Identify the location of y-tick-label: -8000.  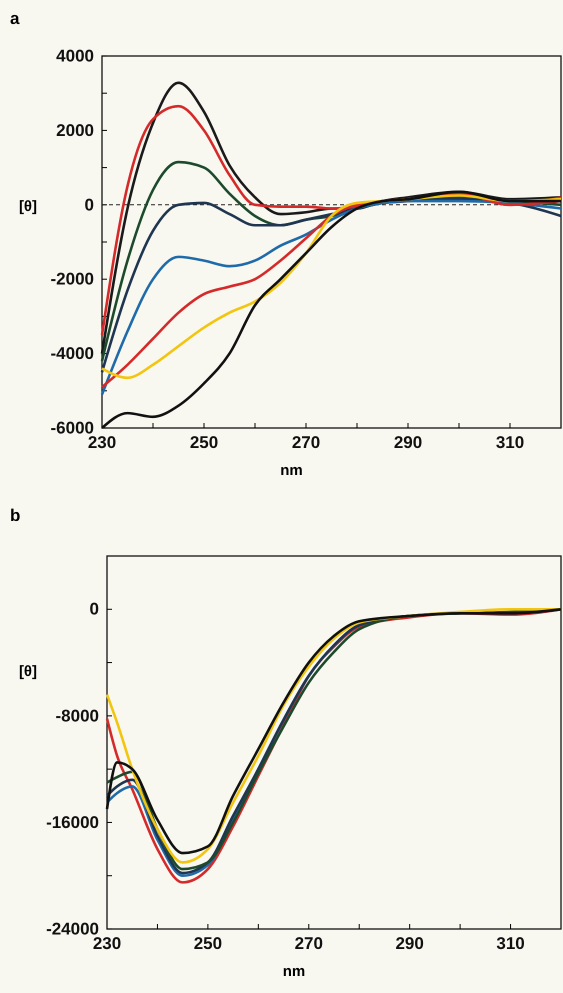
(77, 716).